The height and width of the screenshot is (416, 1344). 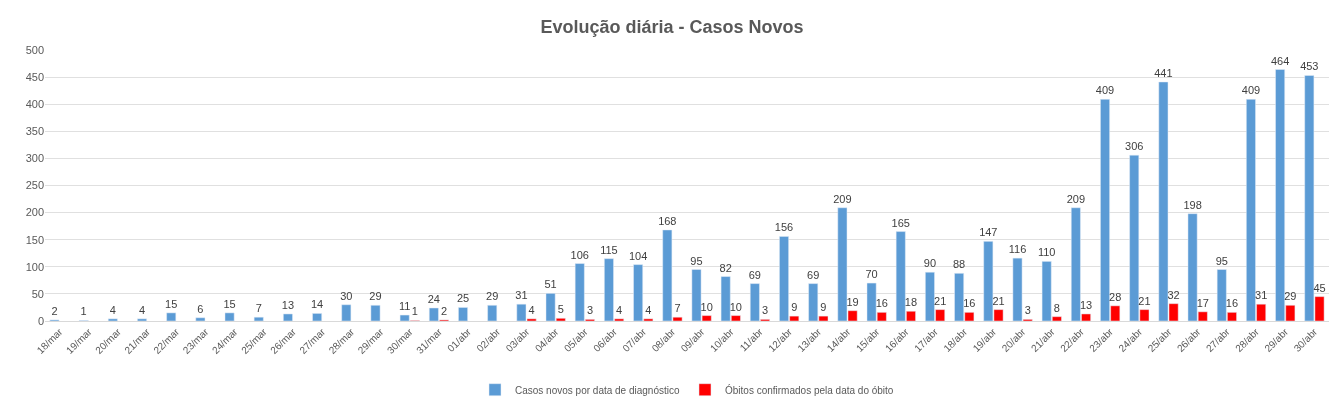 What do you see at coordinates (34, 158) in the screenshot?
I see `y-tick-label: 300` at bounding box center [34, 158].